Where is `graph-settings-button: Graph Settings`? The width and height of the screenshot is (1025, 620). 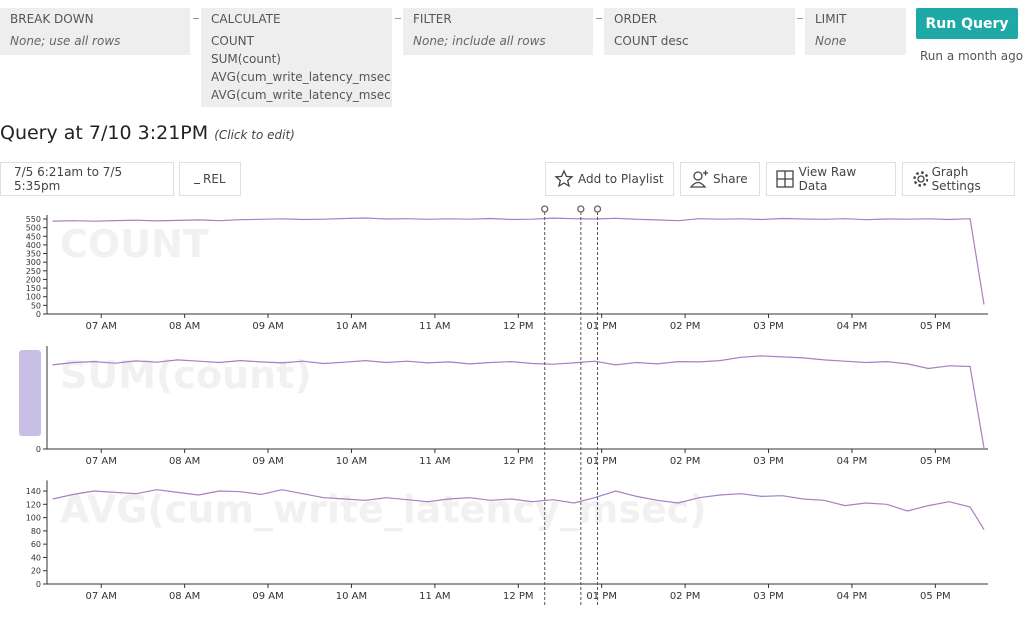 graph-settings-button: Graph Settings is located at coordinates (958, 179).